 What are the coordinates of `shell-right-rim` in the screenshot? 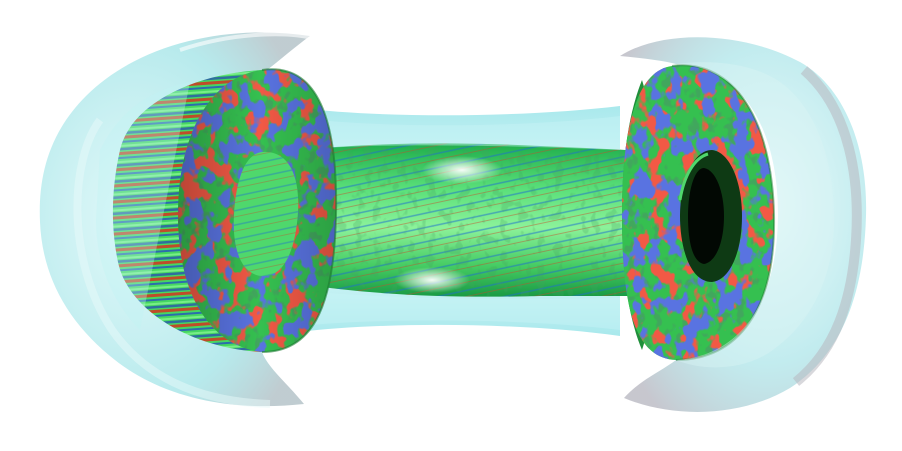 It's located at (755, 215).